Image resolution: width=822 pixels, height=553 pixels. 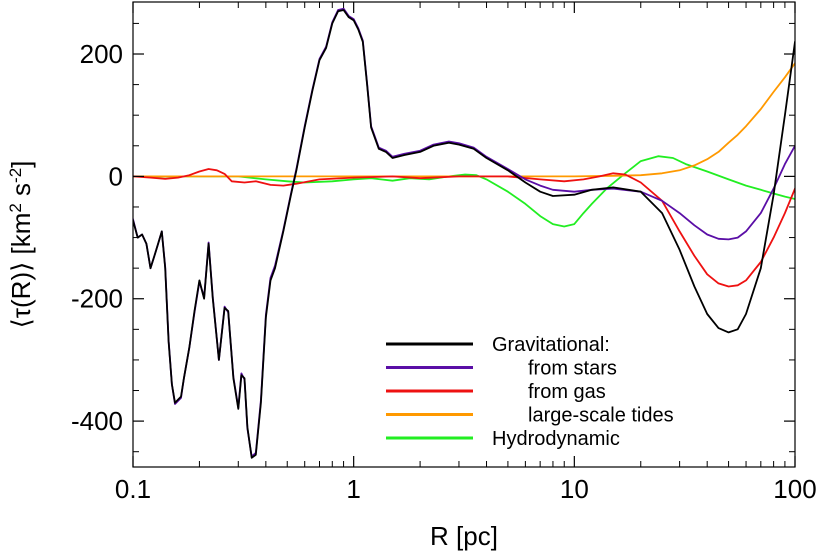 What do you see at coordinates (116, 176) in the screenshot?
I see `y-tick-label-2: 0` at bounding box center [116, 176].